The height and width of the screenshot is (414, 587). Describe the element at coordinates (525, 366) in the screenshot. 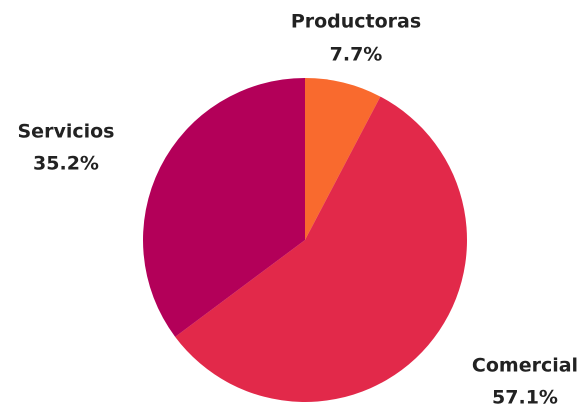

I see `slice-label: Comercial` at that location.